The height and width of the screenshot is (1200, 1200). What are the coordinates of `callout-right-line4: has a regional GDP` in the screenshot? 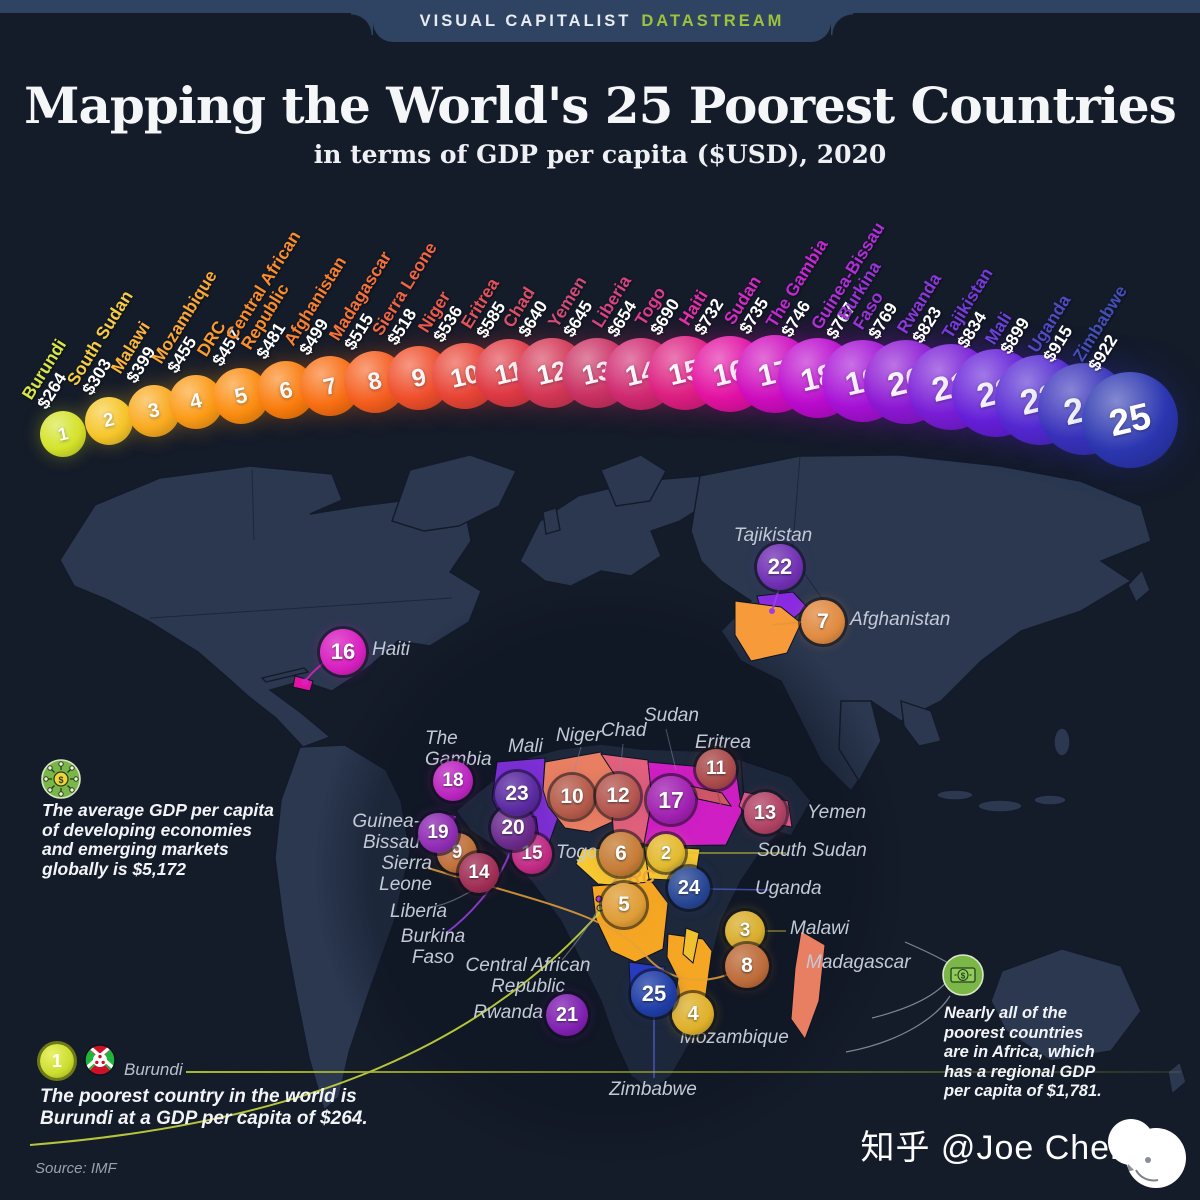 It's located at (1020, 1071).